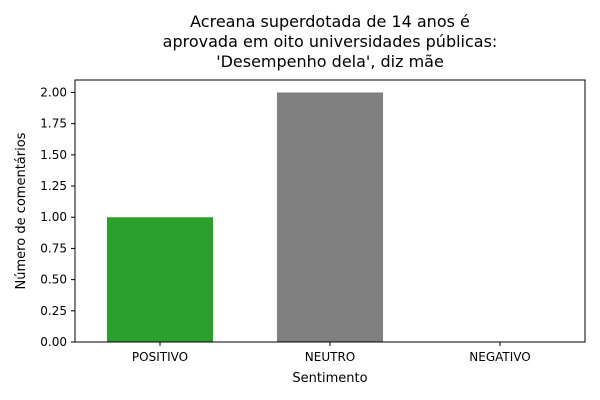 This screenshot has height=400, width=600. Describe the element at coordinates (21, 210) in the screenshot. I see `y-axis-label: Número de comentários` at that location.